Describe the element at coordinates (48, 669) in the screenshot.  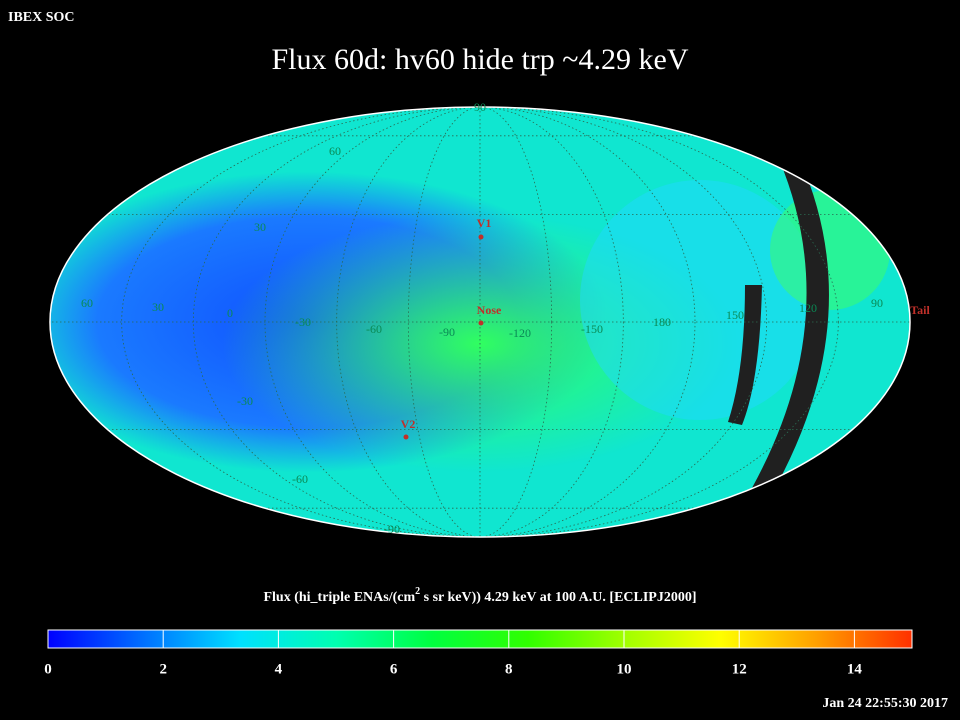
I see `colorbar-tick-label: 0` at that location.